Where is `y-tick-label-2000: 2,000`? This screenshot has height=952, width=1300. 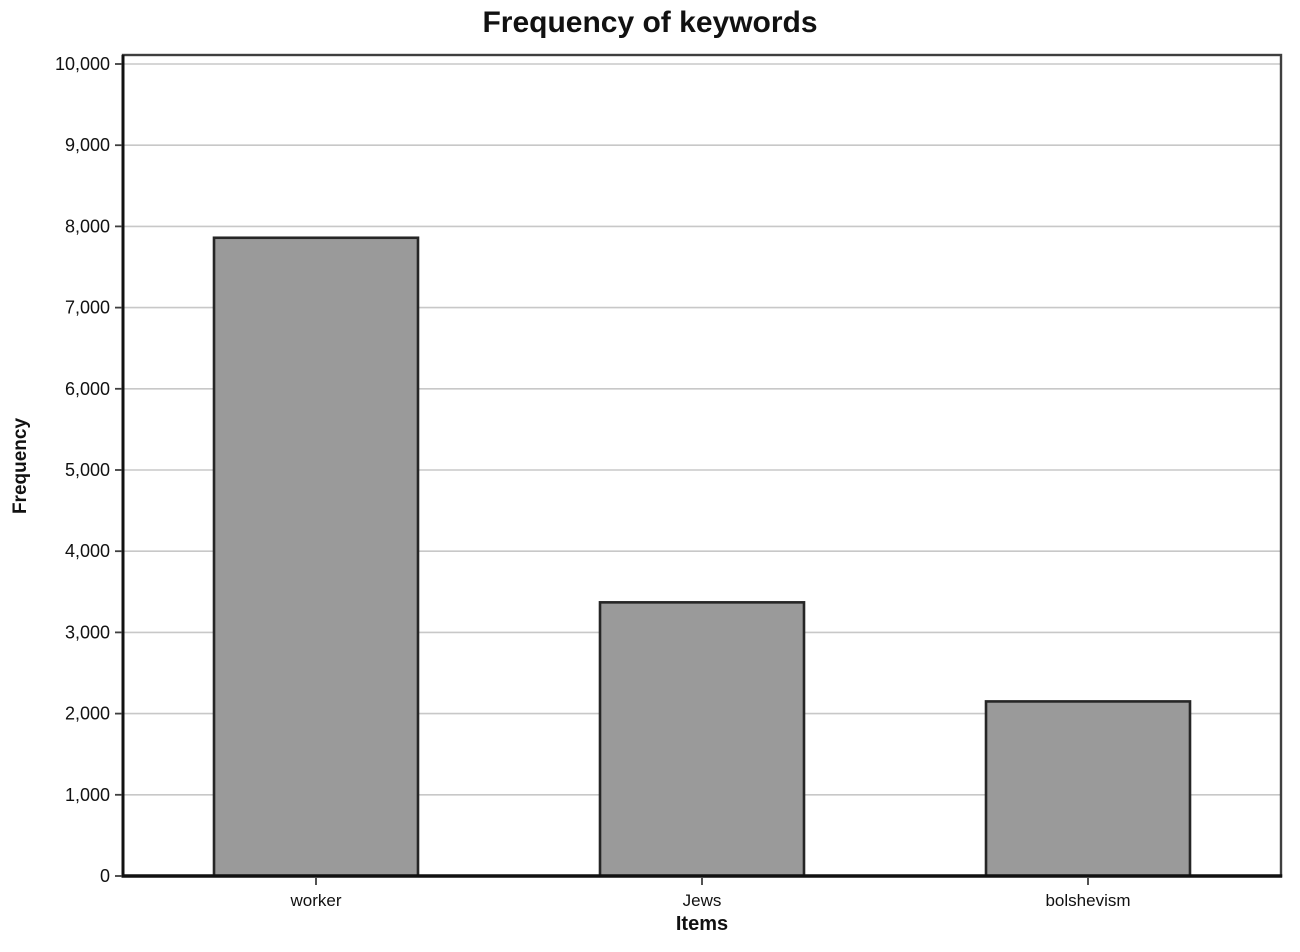
y-tick-label-2000: 2,000 is located at coordinates (87, 714).